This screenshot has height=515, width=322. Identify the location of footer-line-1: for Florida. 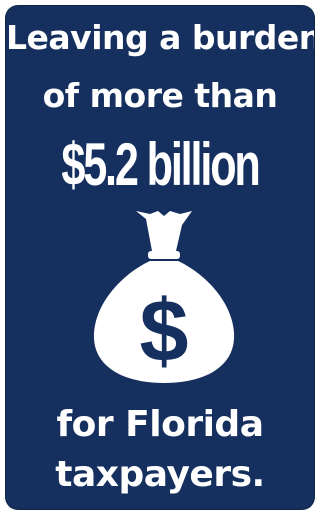
(160, 424).